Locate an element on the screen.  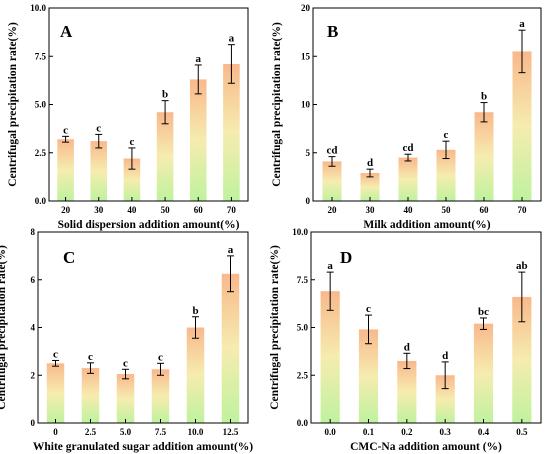
y-tick-label: 2.5 is located at coordinates (303, 375).